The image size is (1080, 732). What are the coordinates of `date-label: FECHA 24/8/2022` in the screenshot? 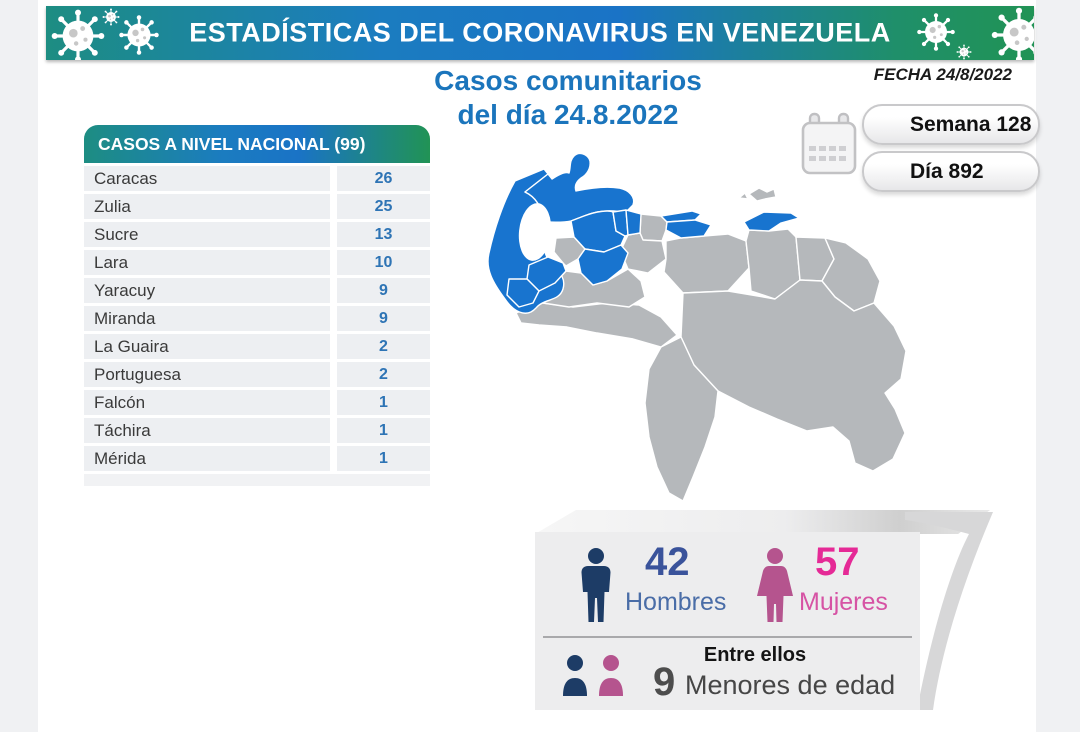 It's located at (942, 74).